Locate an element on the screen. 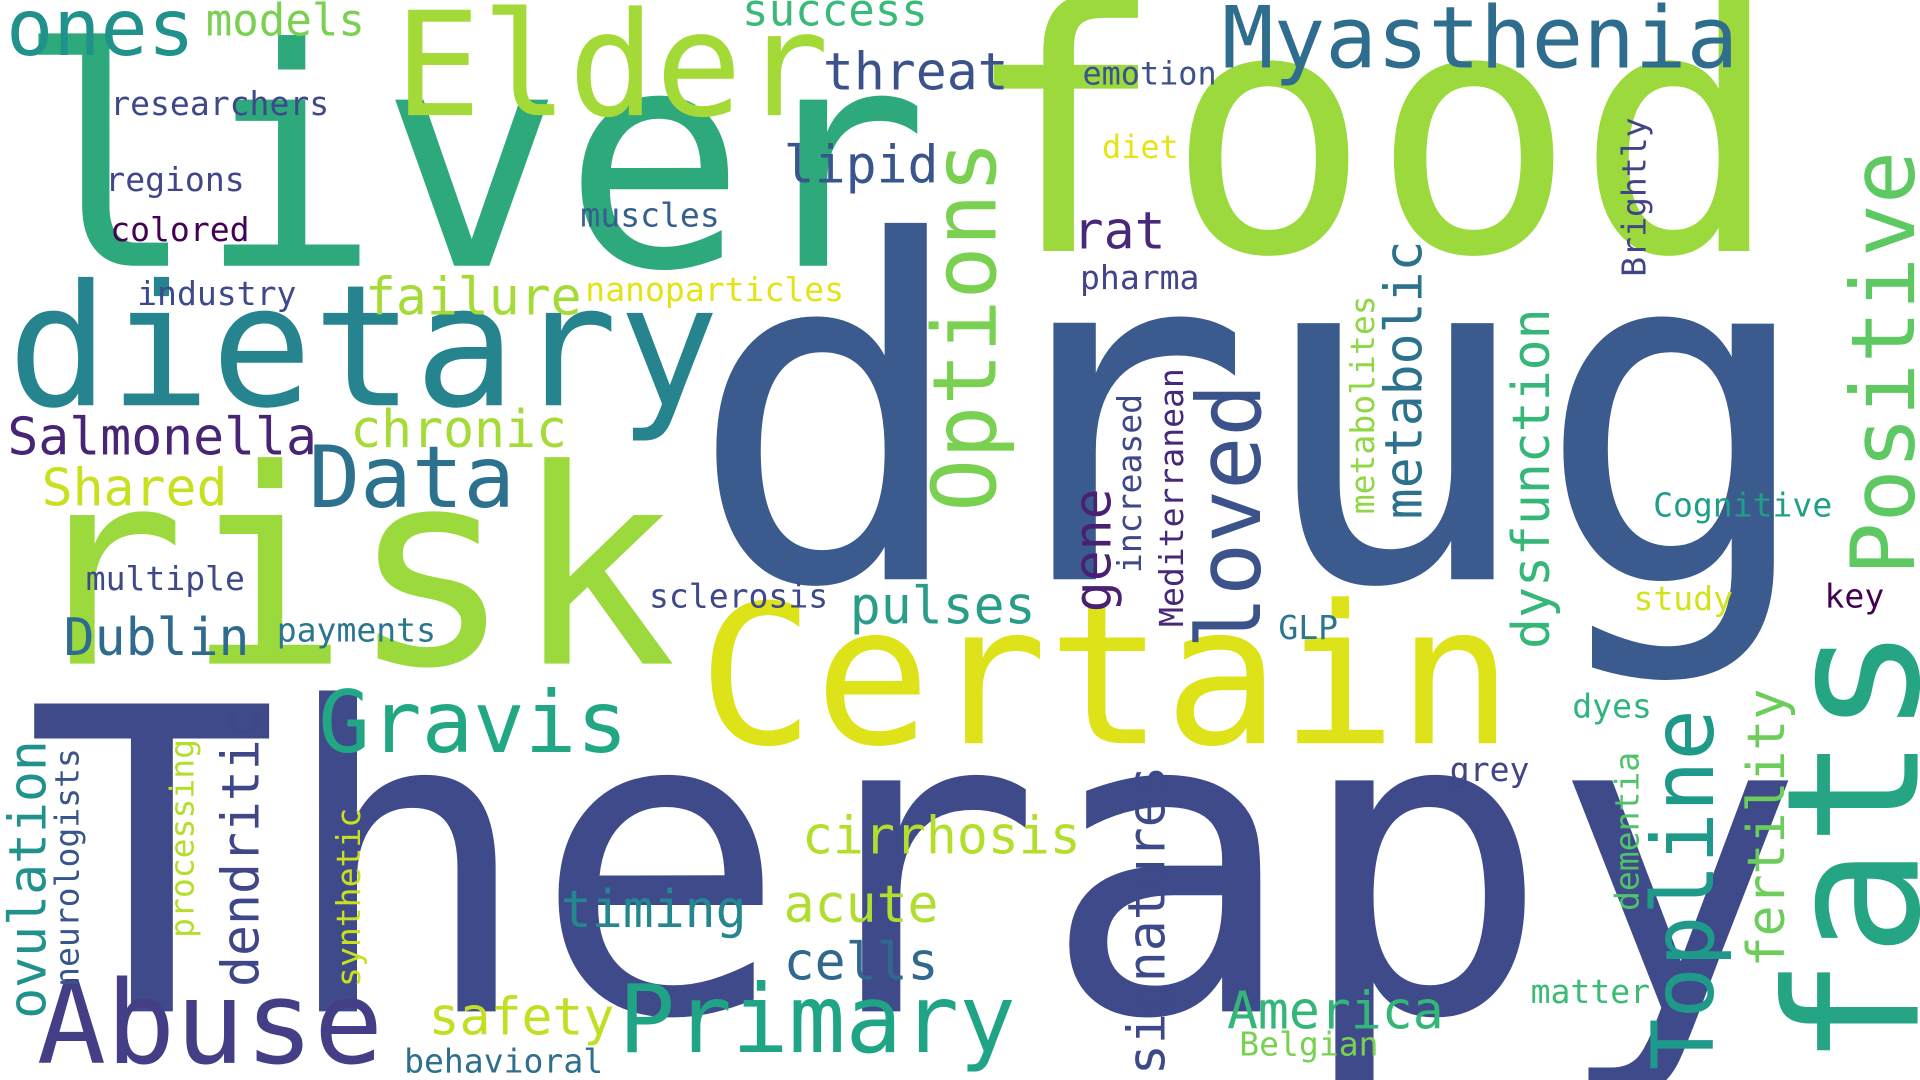 This screenshot has width=1920, height=1080. word-muscles: muscles is located at coordinates (650, 216).